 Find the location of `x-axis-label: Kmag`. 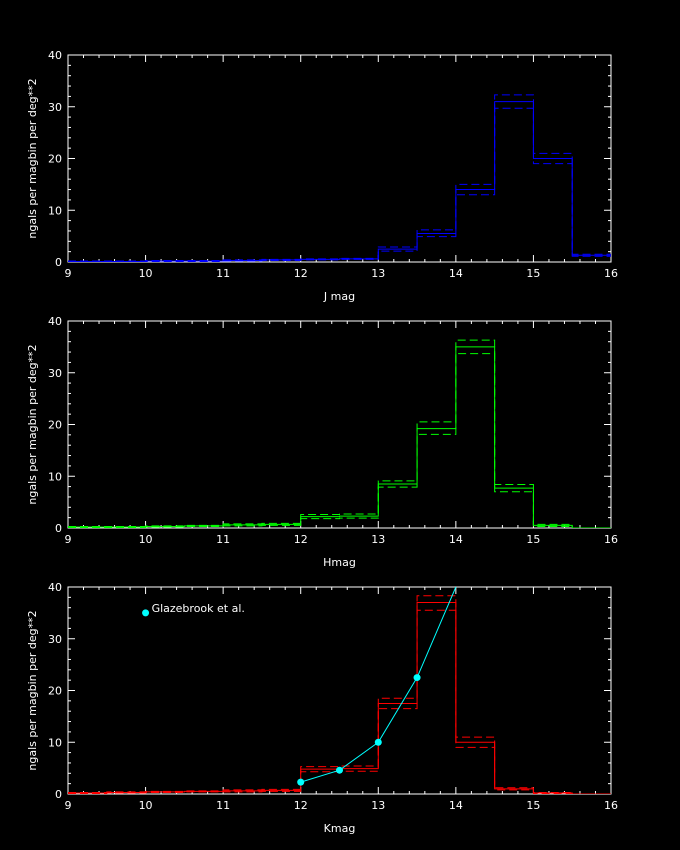

x-axis-label: Kmag is located at coordinates (340, 828).